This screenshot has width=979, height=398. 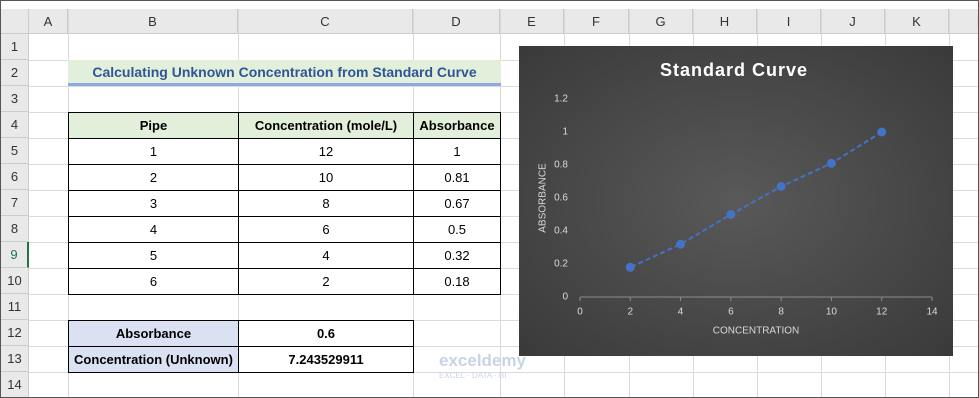 What do you see at coordinates (631, 312) in the screenshot?
I see `x-tick-label: 2` at bounding box center [631, 312].